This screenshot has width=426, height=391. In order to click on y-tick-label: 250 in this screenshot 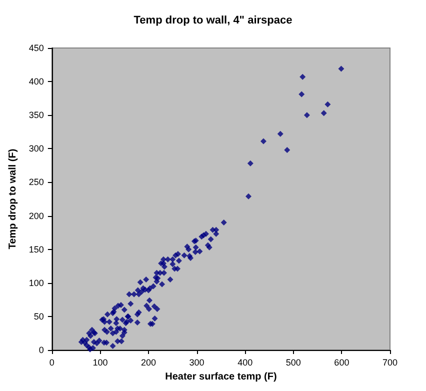, I will do `click(36, 182)`.